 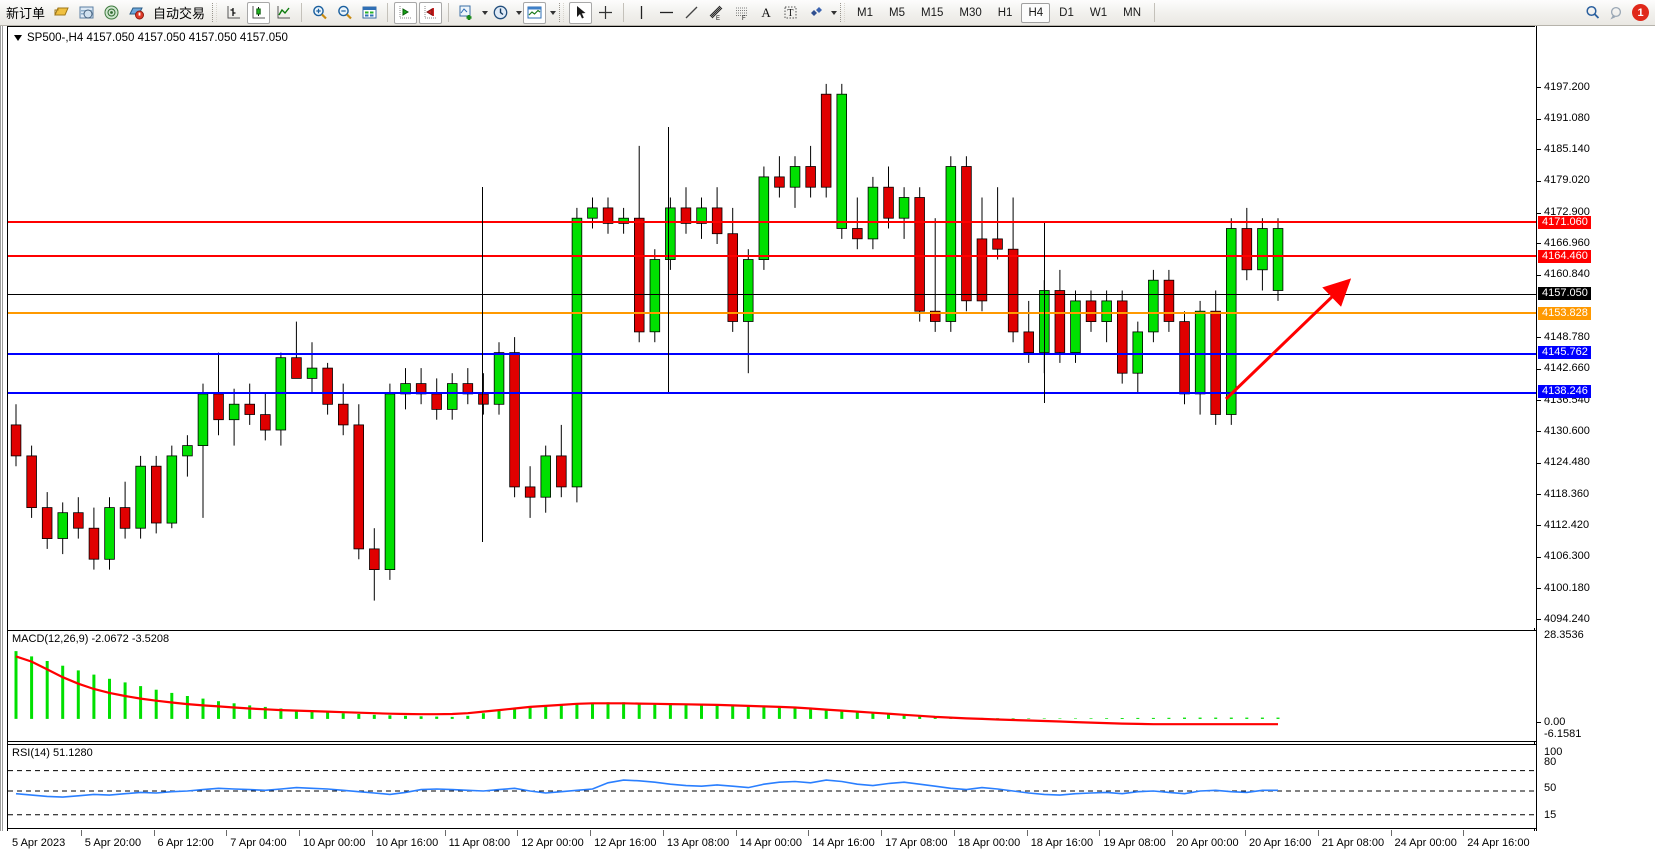 I want to click on trendline-icon, so click(x=691, y=13).